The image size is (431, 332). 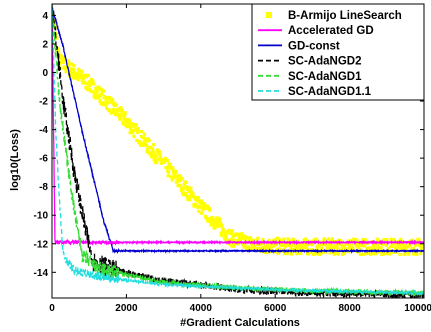 I want to click on x-axis-label: #Gradient Calculations, so click(x=240, y=323).